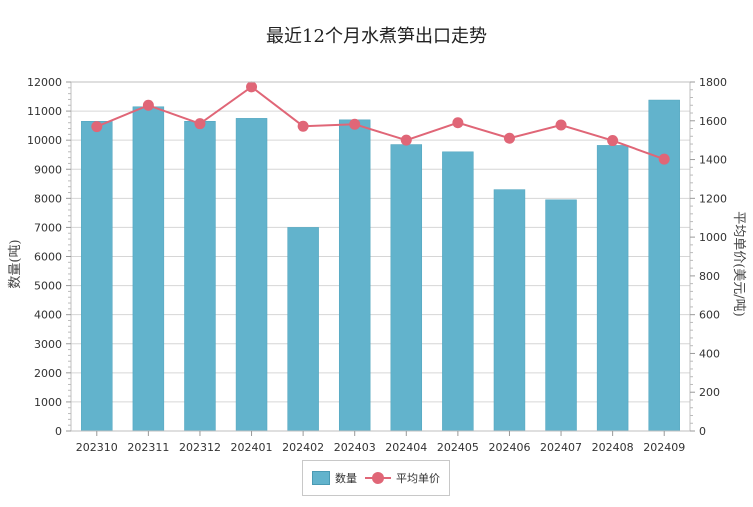  What do you see at coordinates (44, 111) in the screenshot?
I see `y-tick-label: 11000` at bounding box center [44, 111].